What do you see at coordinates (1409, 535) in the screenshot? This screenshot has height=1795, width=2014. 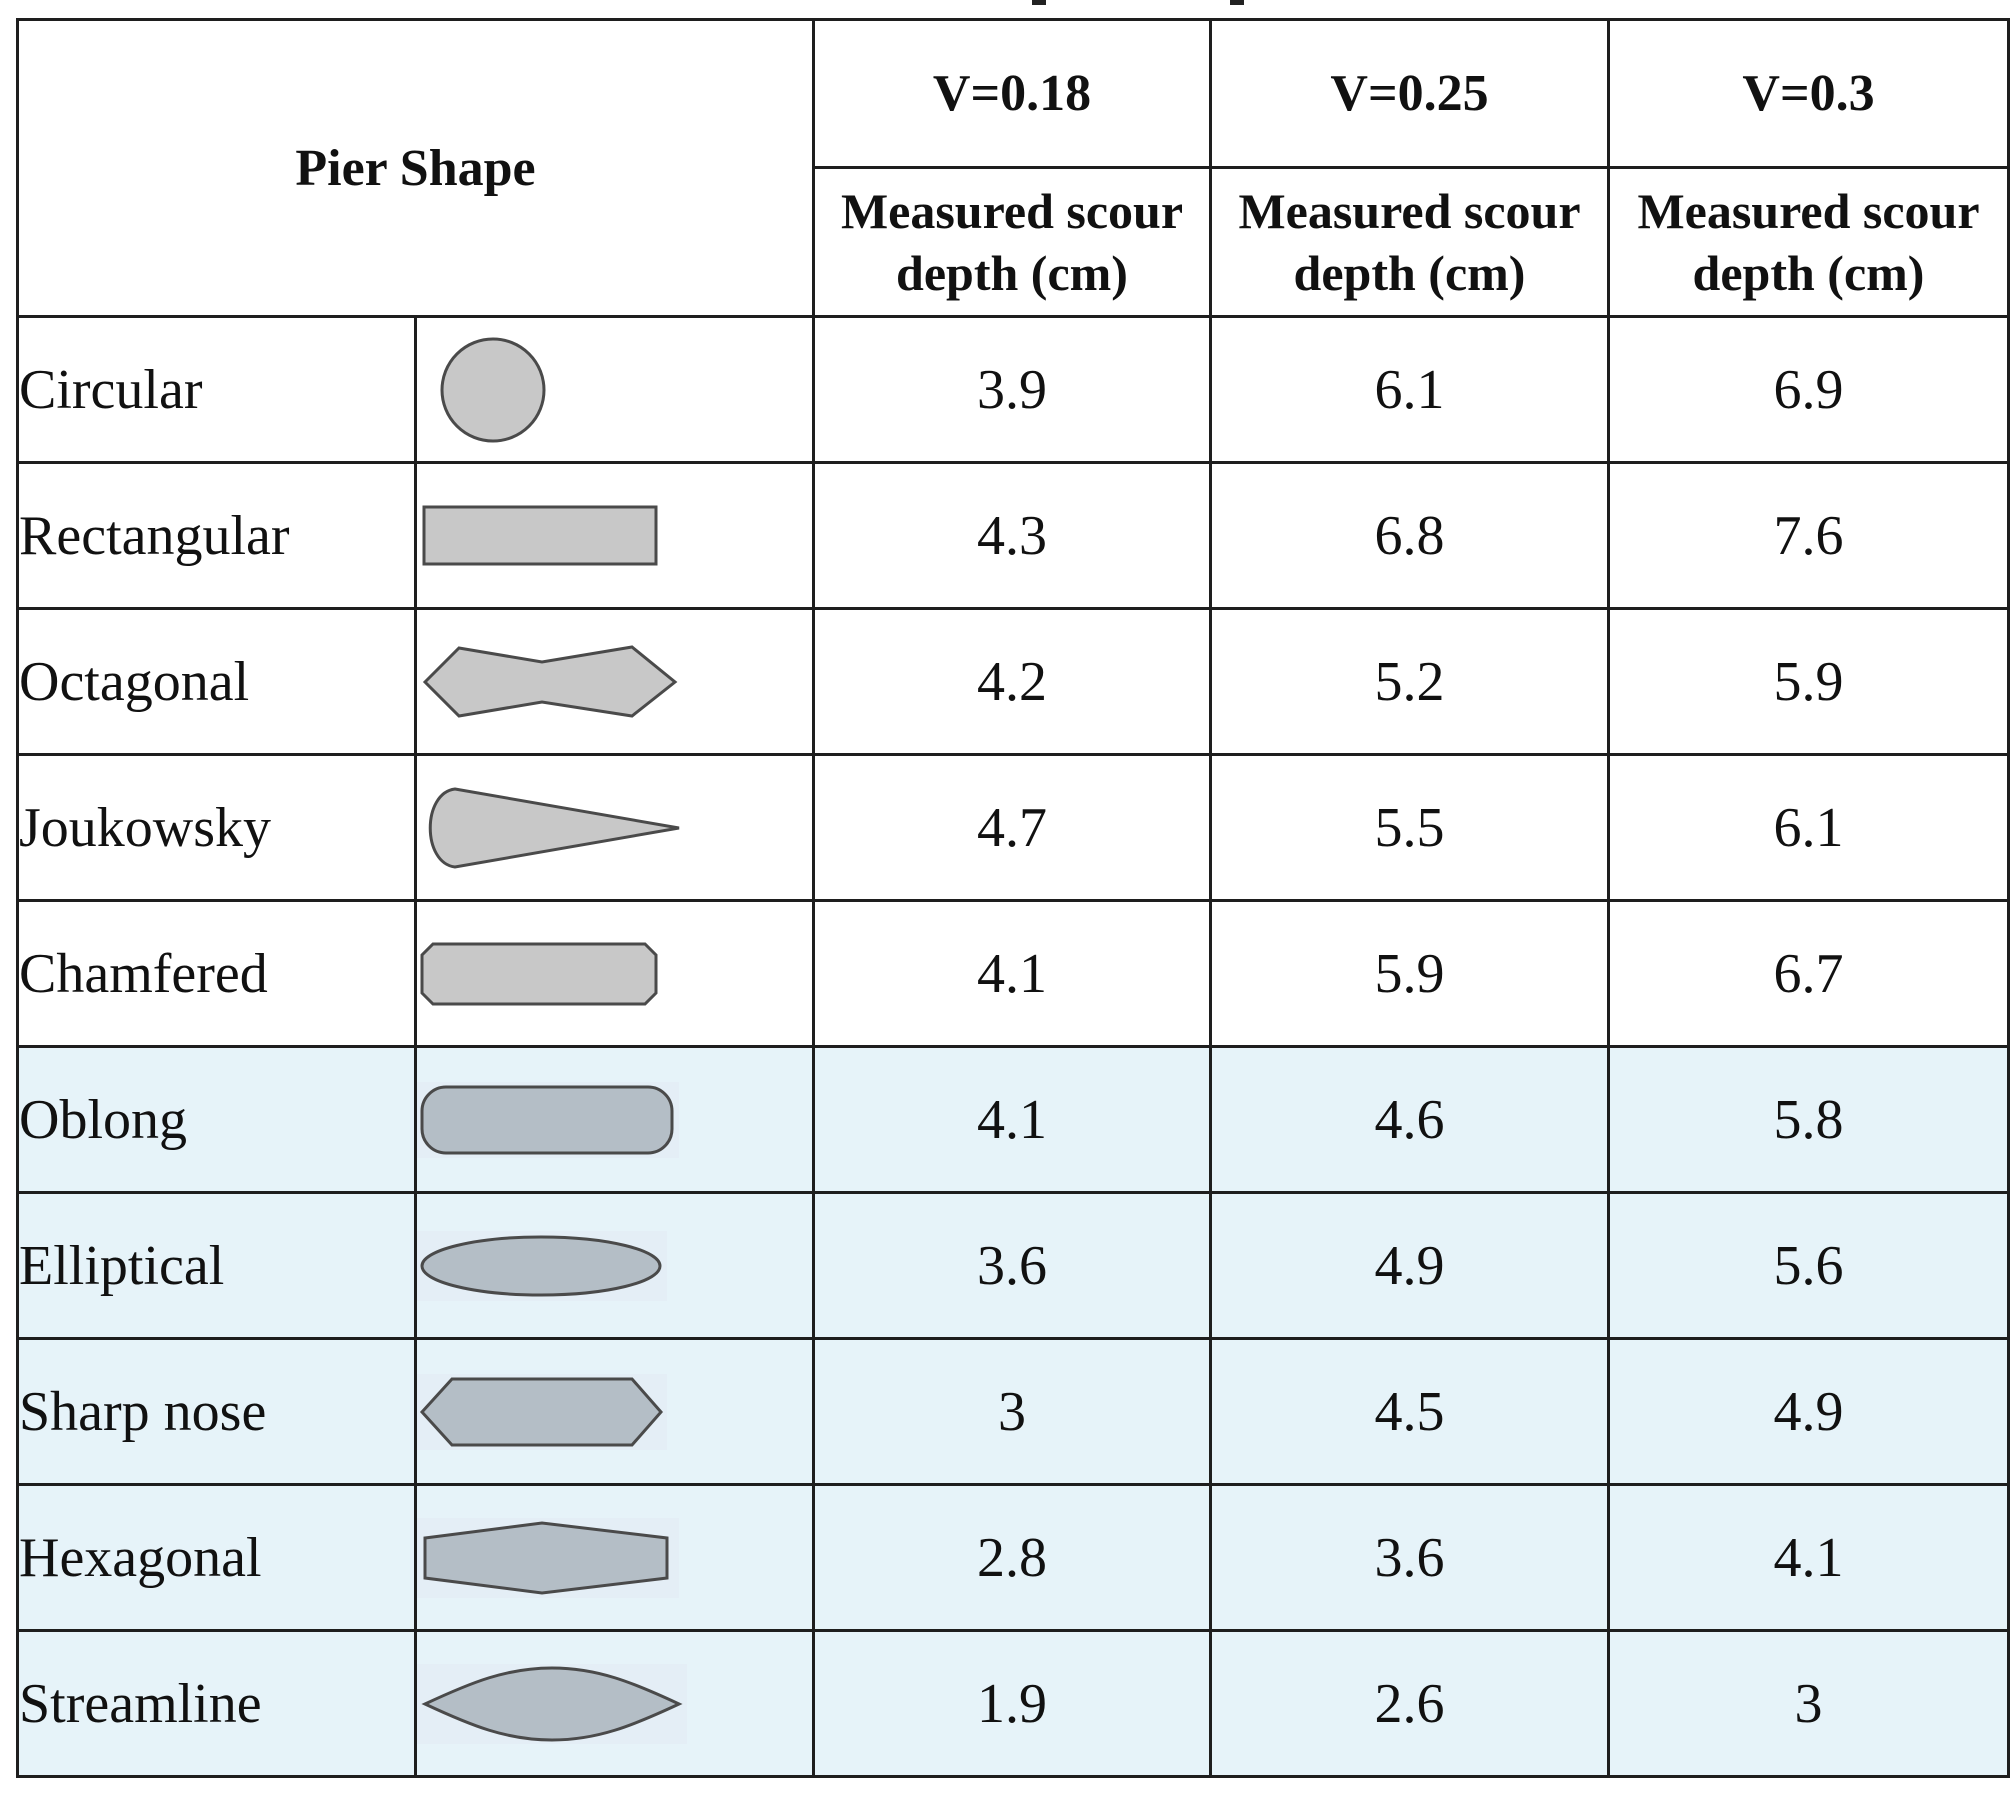 I see `depth-v025: 6.8` at bounding box center [1409, 535].